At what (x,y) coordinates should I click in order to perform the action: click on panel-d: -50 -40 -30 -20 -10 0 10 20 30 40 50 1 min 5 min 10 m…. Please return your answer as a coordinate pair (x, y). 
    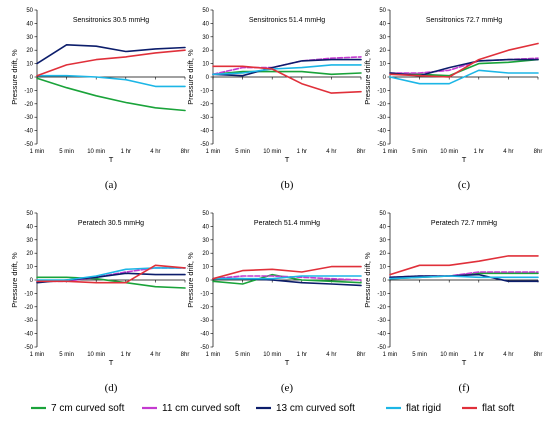
    Looking at the image, I should click on (99, 302).